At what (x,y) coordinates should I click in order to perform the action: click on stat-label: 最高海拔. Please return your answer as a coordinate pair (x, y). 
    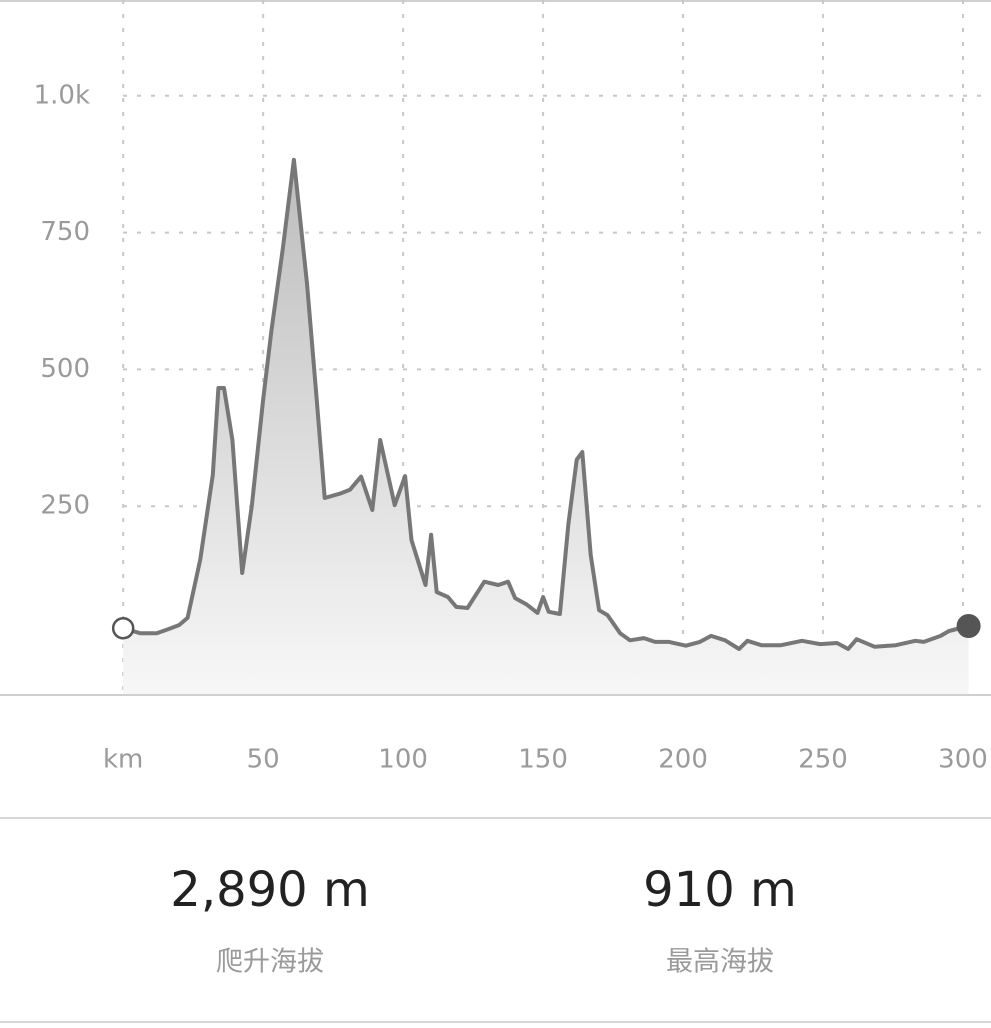
    Looking at the image, I should click on (720, 962).